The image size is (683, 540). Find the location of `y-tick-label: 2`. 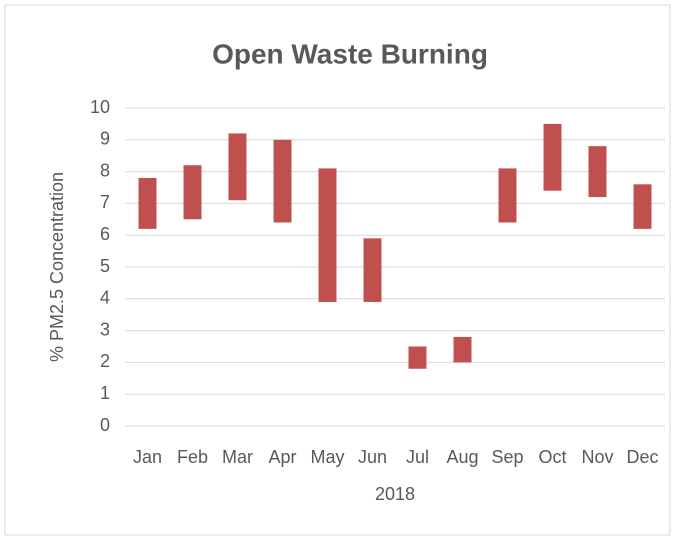

y-tick-label: 2 is located at coordinates (105, 361).